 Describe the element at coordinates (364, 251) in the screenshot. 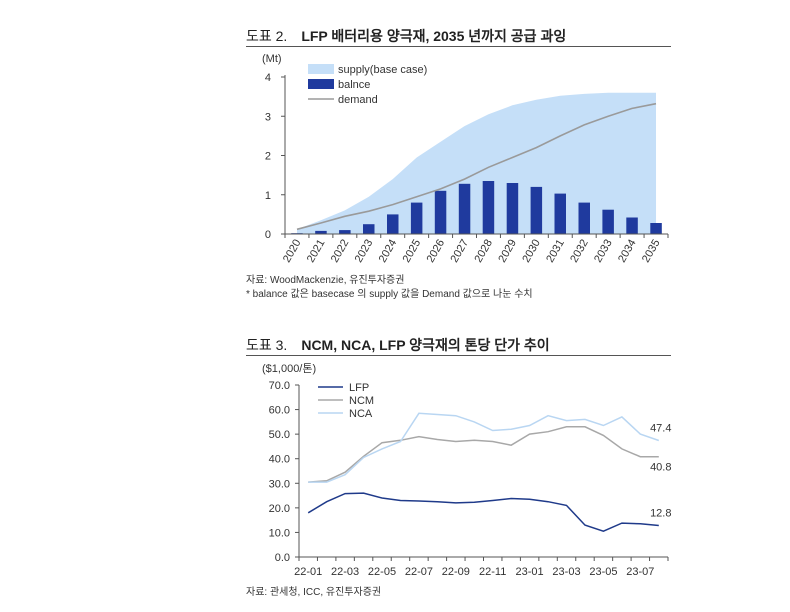

I see `x-tick-label: 2023` at that location.